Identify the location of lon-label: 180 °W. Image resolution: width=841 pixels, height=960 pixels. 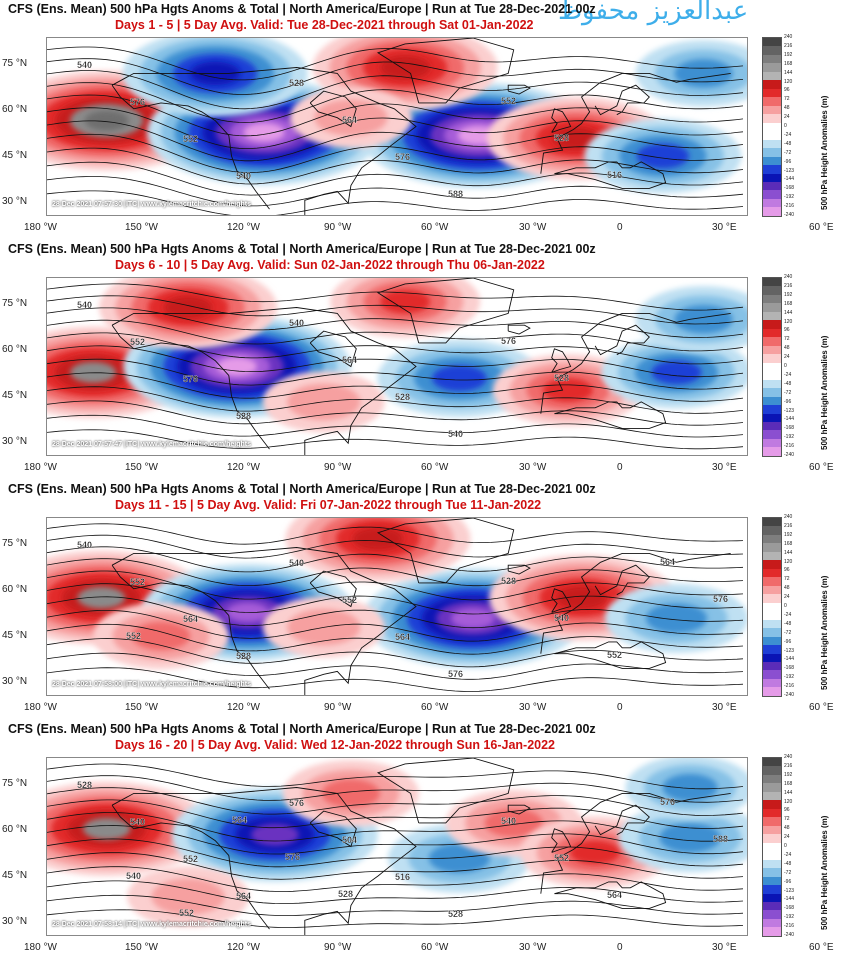
(40, 227).